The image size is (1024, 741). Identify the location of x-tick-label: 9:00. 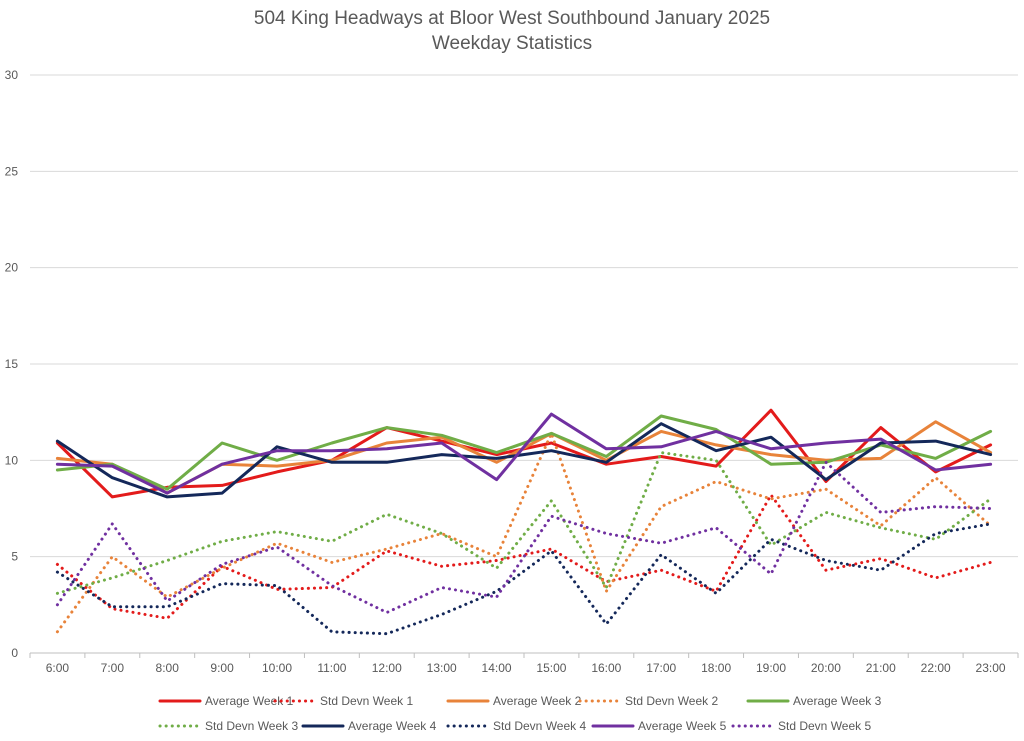
(222, 668).